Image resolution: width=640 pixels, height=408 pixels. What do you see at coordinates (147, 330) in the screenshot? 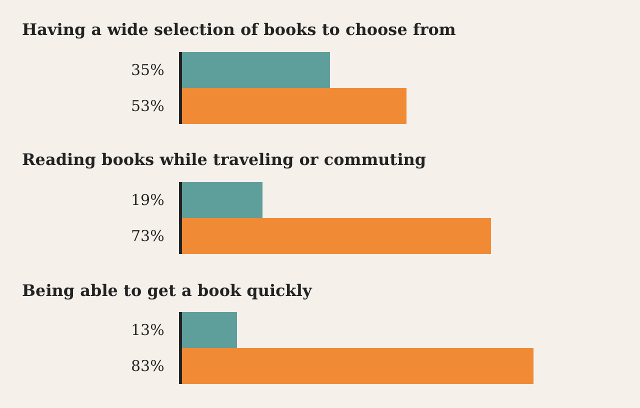
I see `data-label: 13%` at bounding box center [147, 330].